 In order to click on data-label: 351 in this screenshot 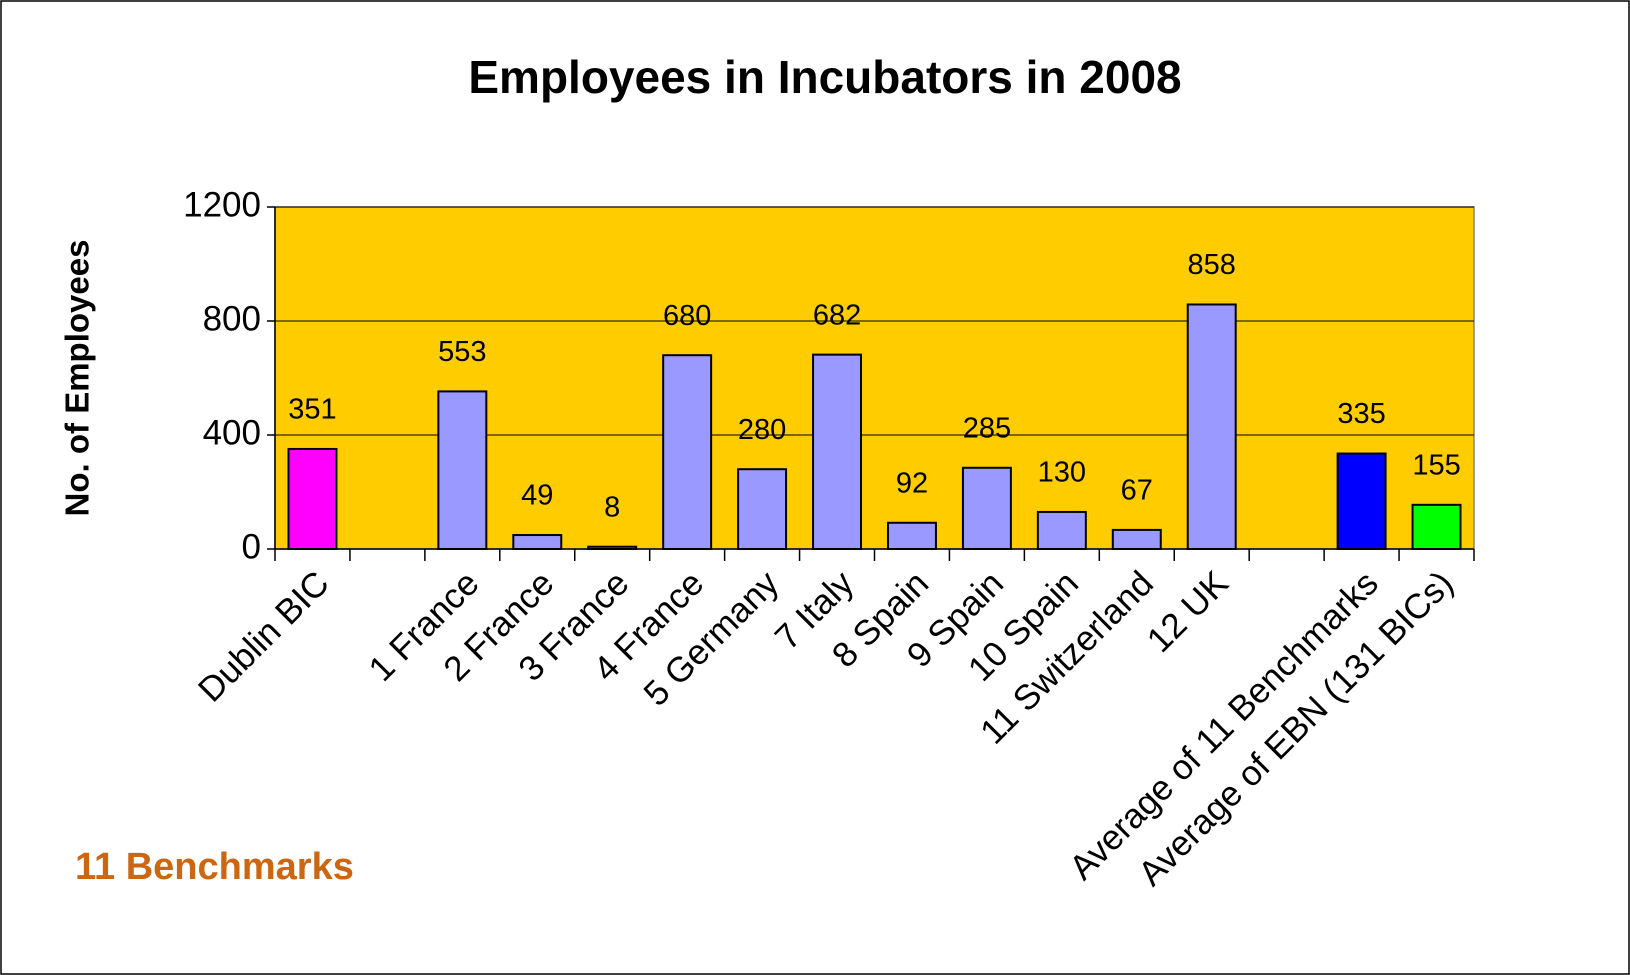, I will do `click(312, 410)`.